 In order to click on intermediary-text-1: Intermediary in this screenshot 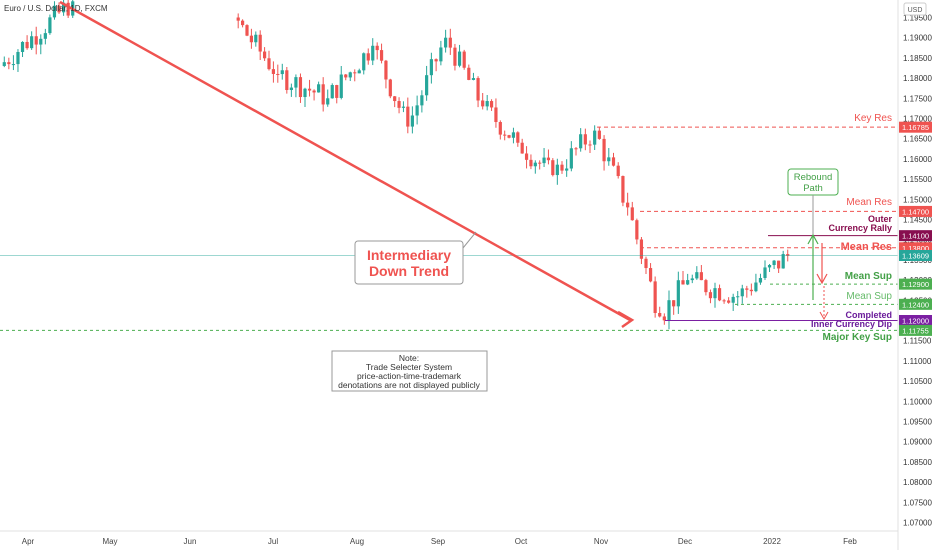, I will do `click(409, 255)`.